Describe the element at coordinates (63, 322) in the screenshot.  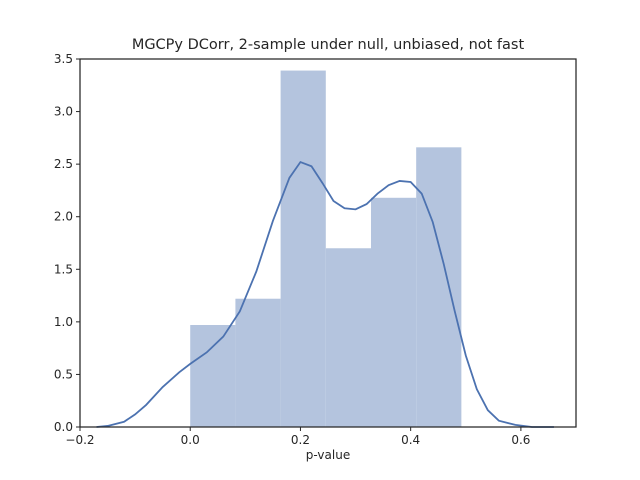
I see `y-tick-label: 1.0` at that location.